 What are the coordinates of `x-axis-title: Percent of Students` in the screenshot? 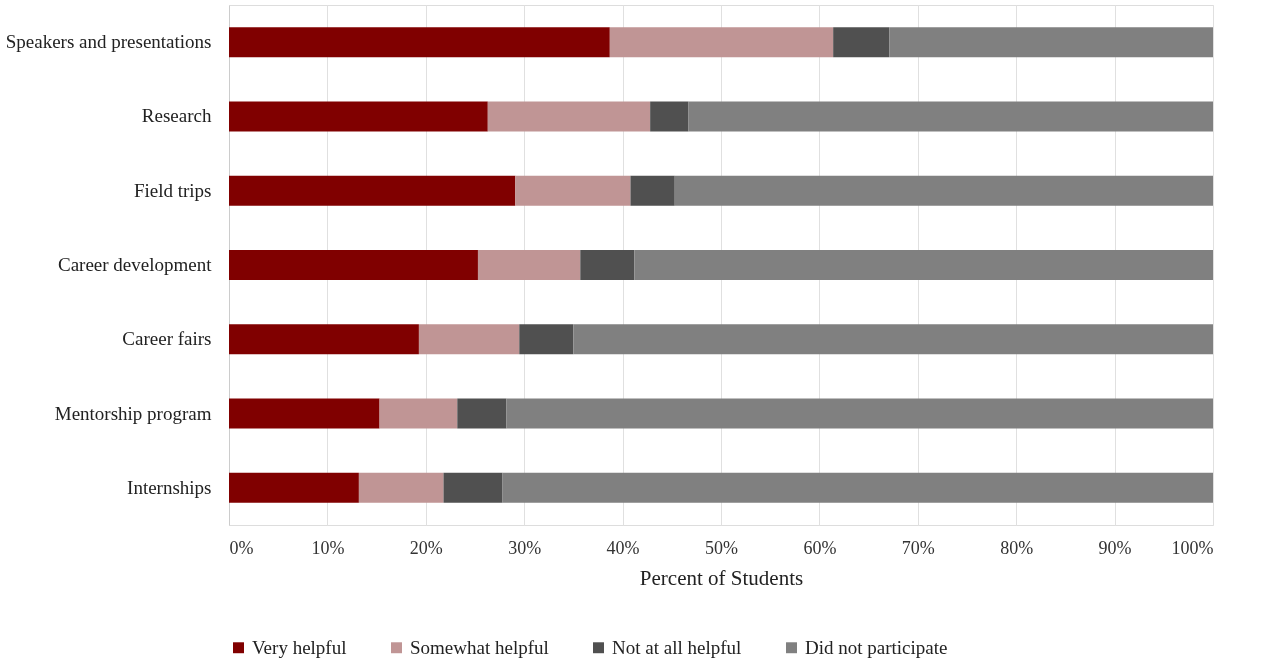 It's located at (721, 577).